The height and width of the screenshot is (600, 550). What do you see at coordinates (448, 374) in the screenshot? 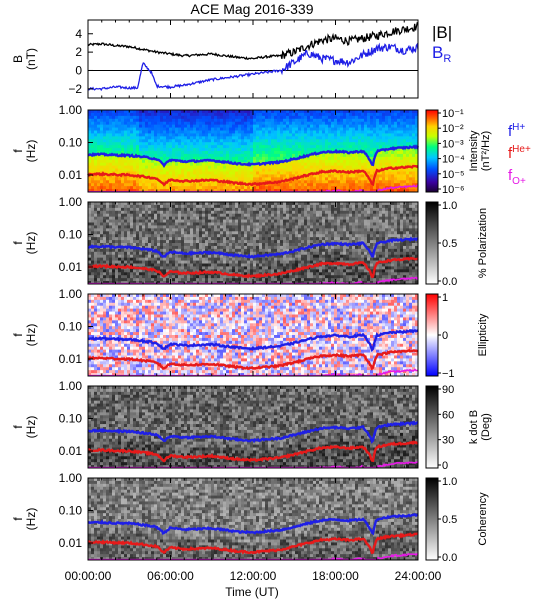
I see `colorbar-tick-label: −1` at bounding box center [448, 374].